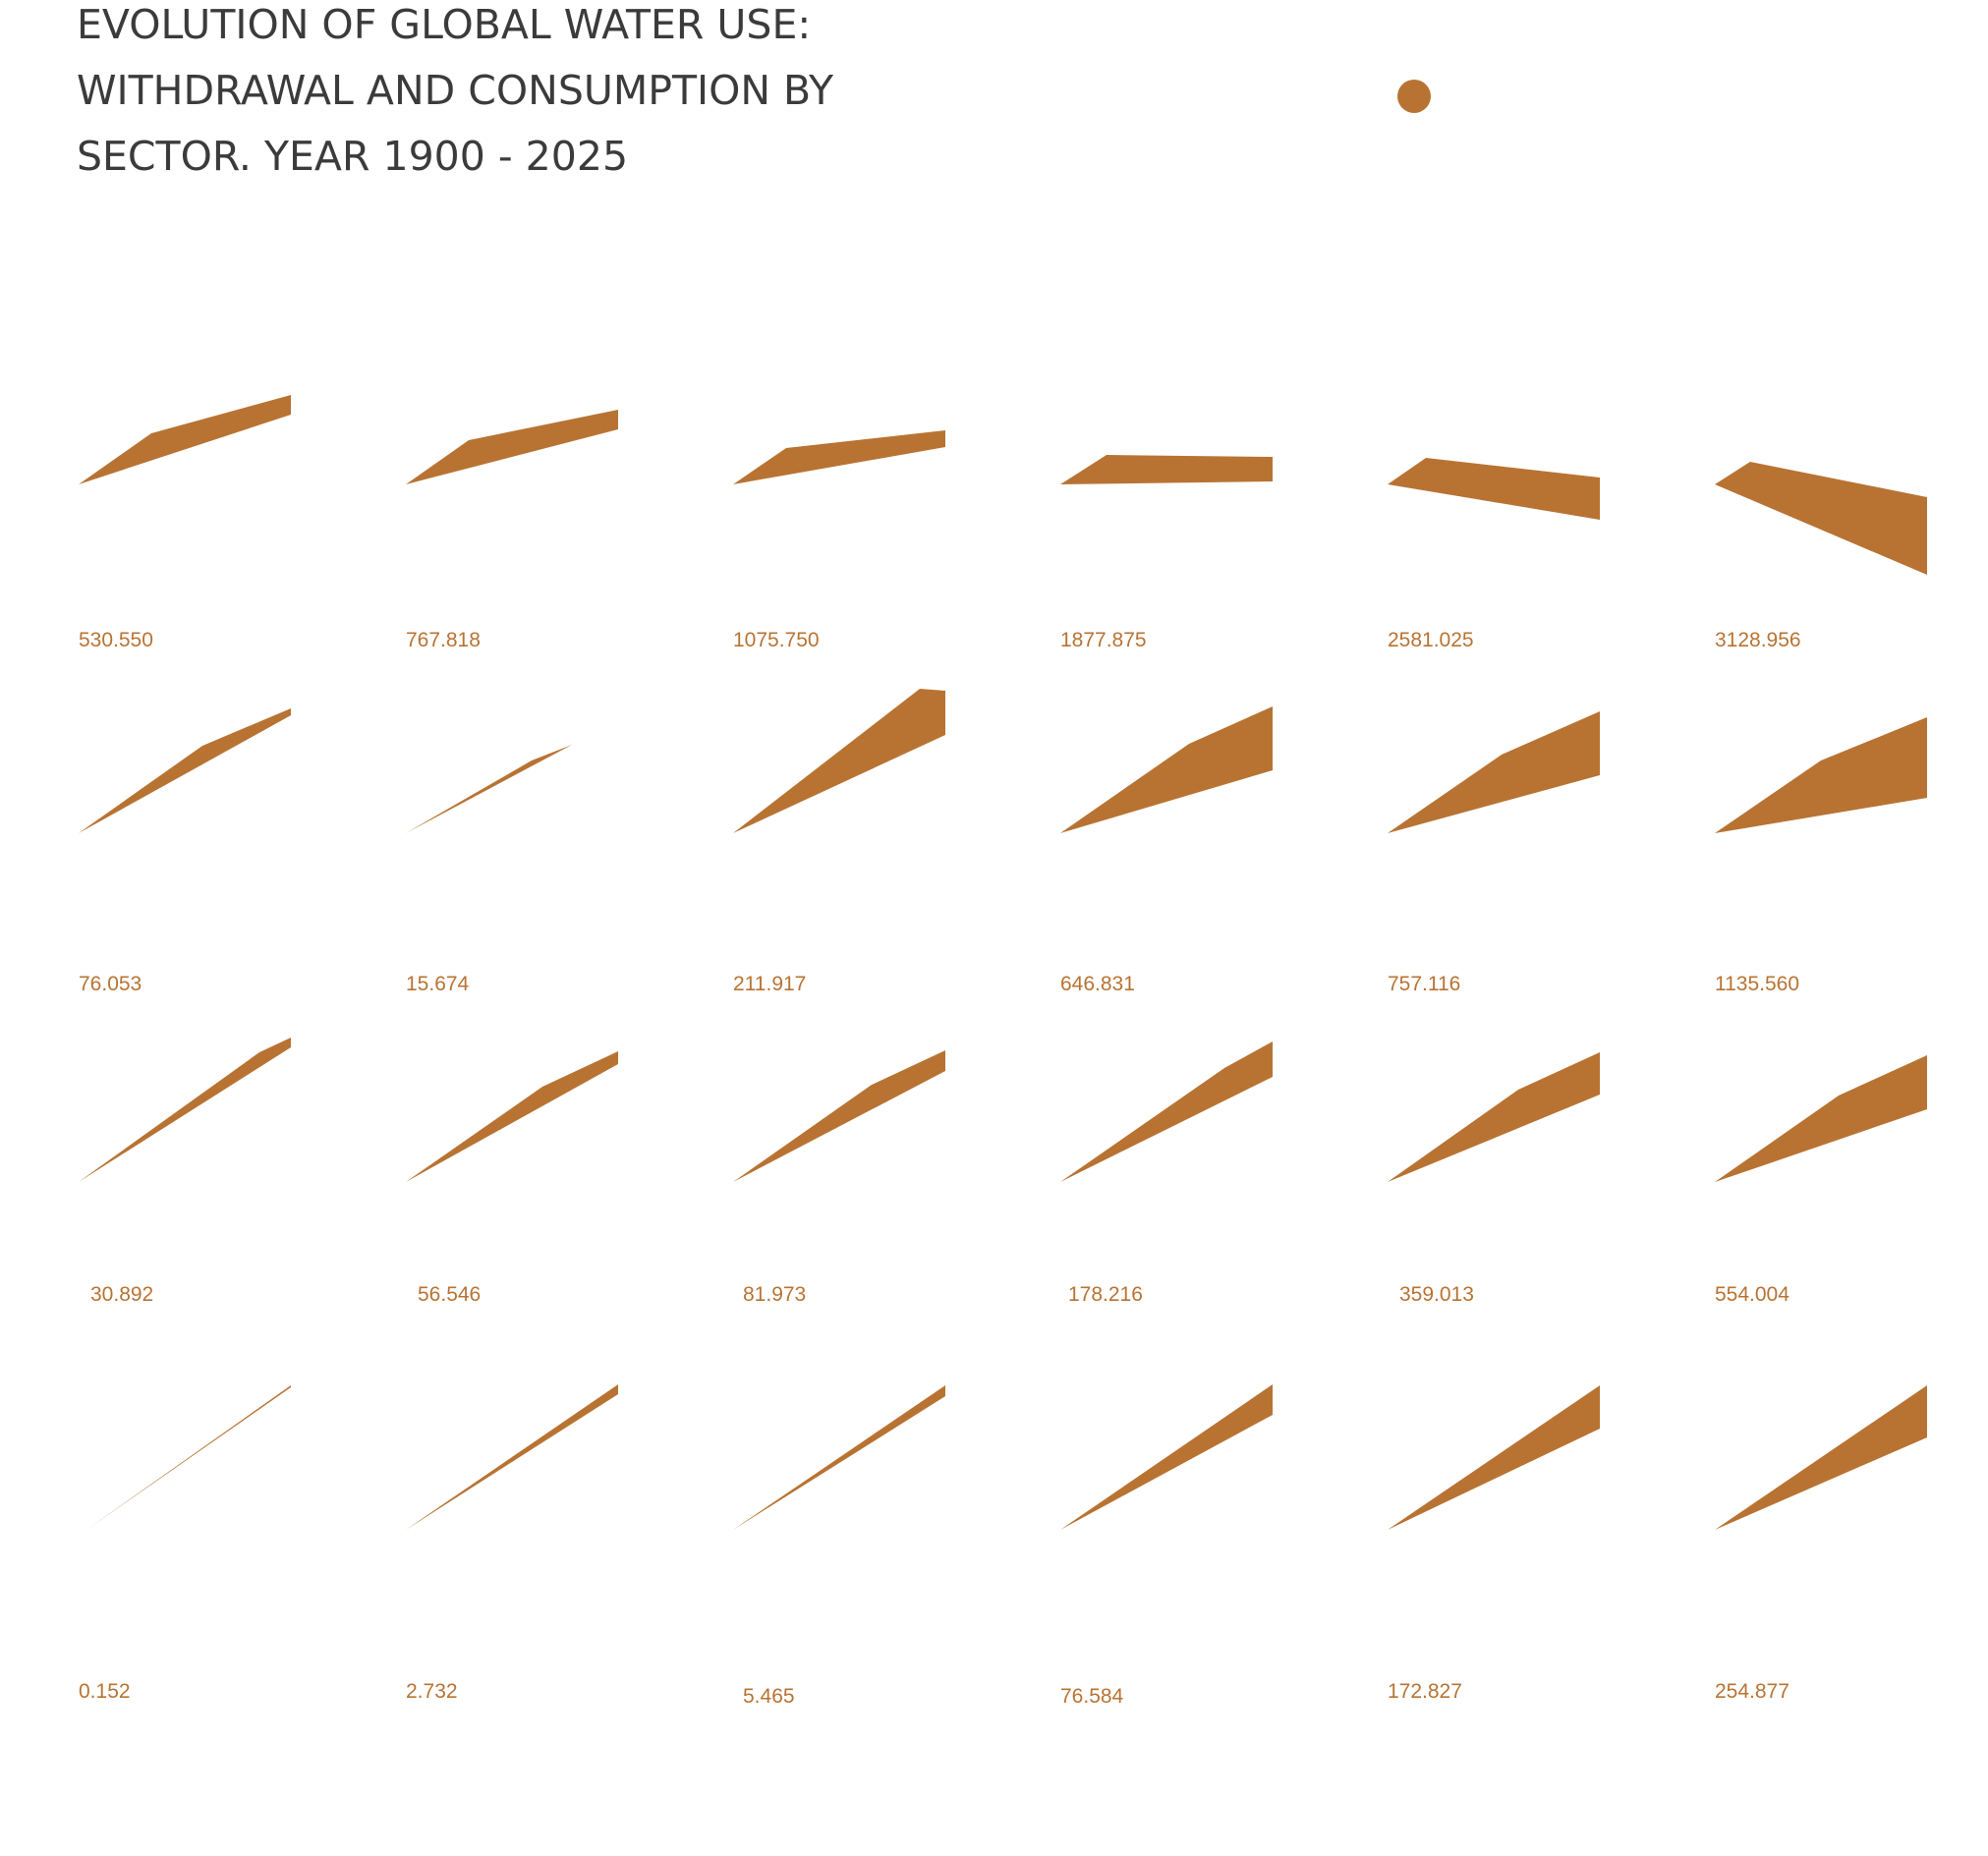 This screenshot has height=1856, width=1988. Describe the element at coordinates (770, 984) in the screenshot. I see `value-label-r2-c3: 211.917` at that location.